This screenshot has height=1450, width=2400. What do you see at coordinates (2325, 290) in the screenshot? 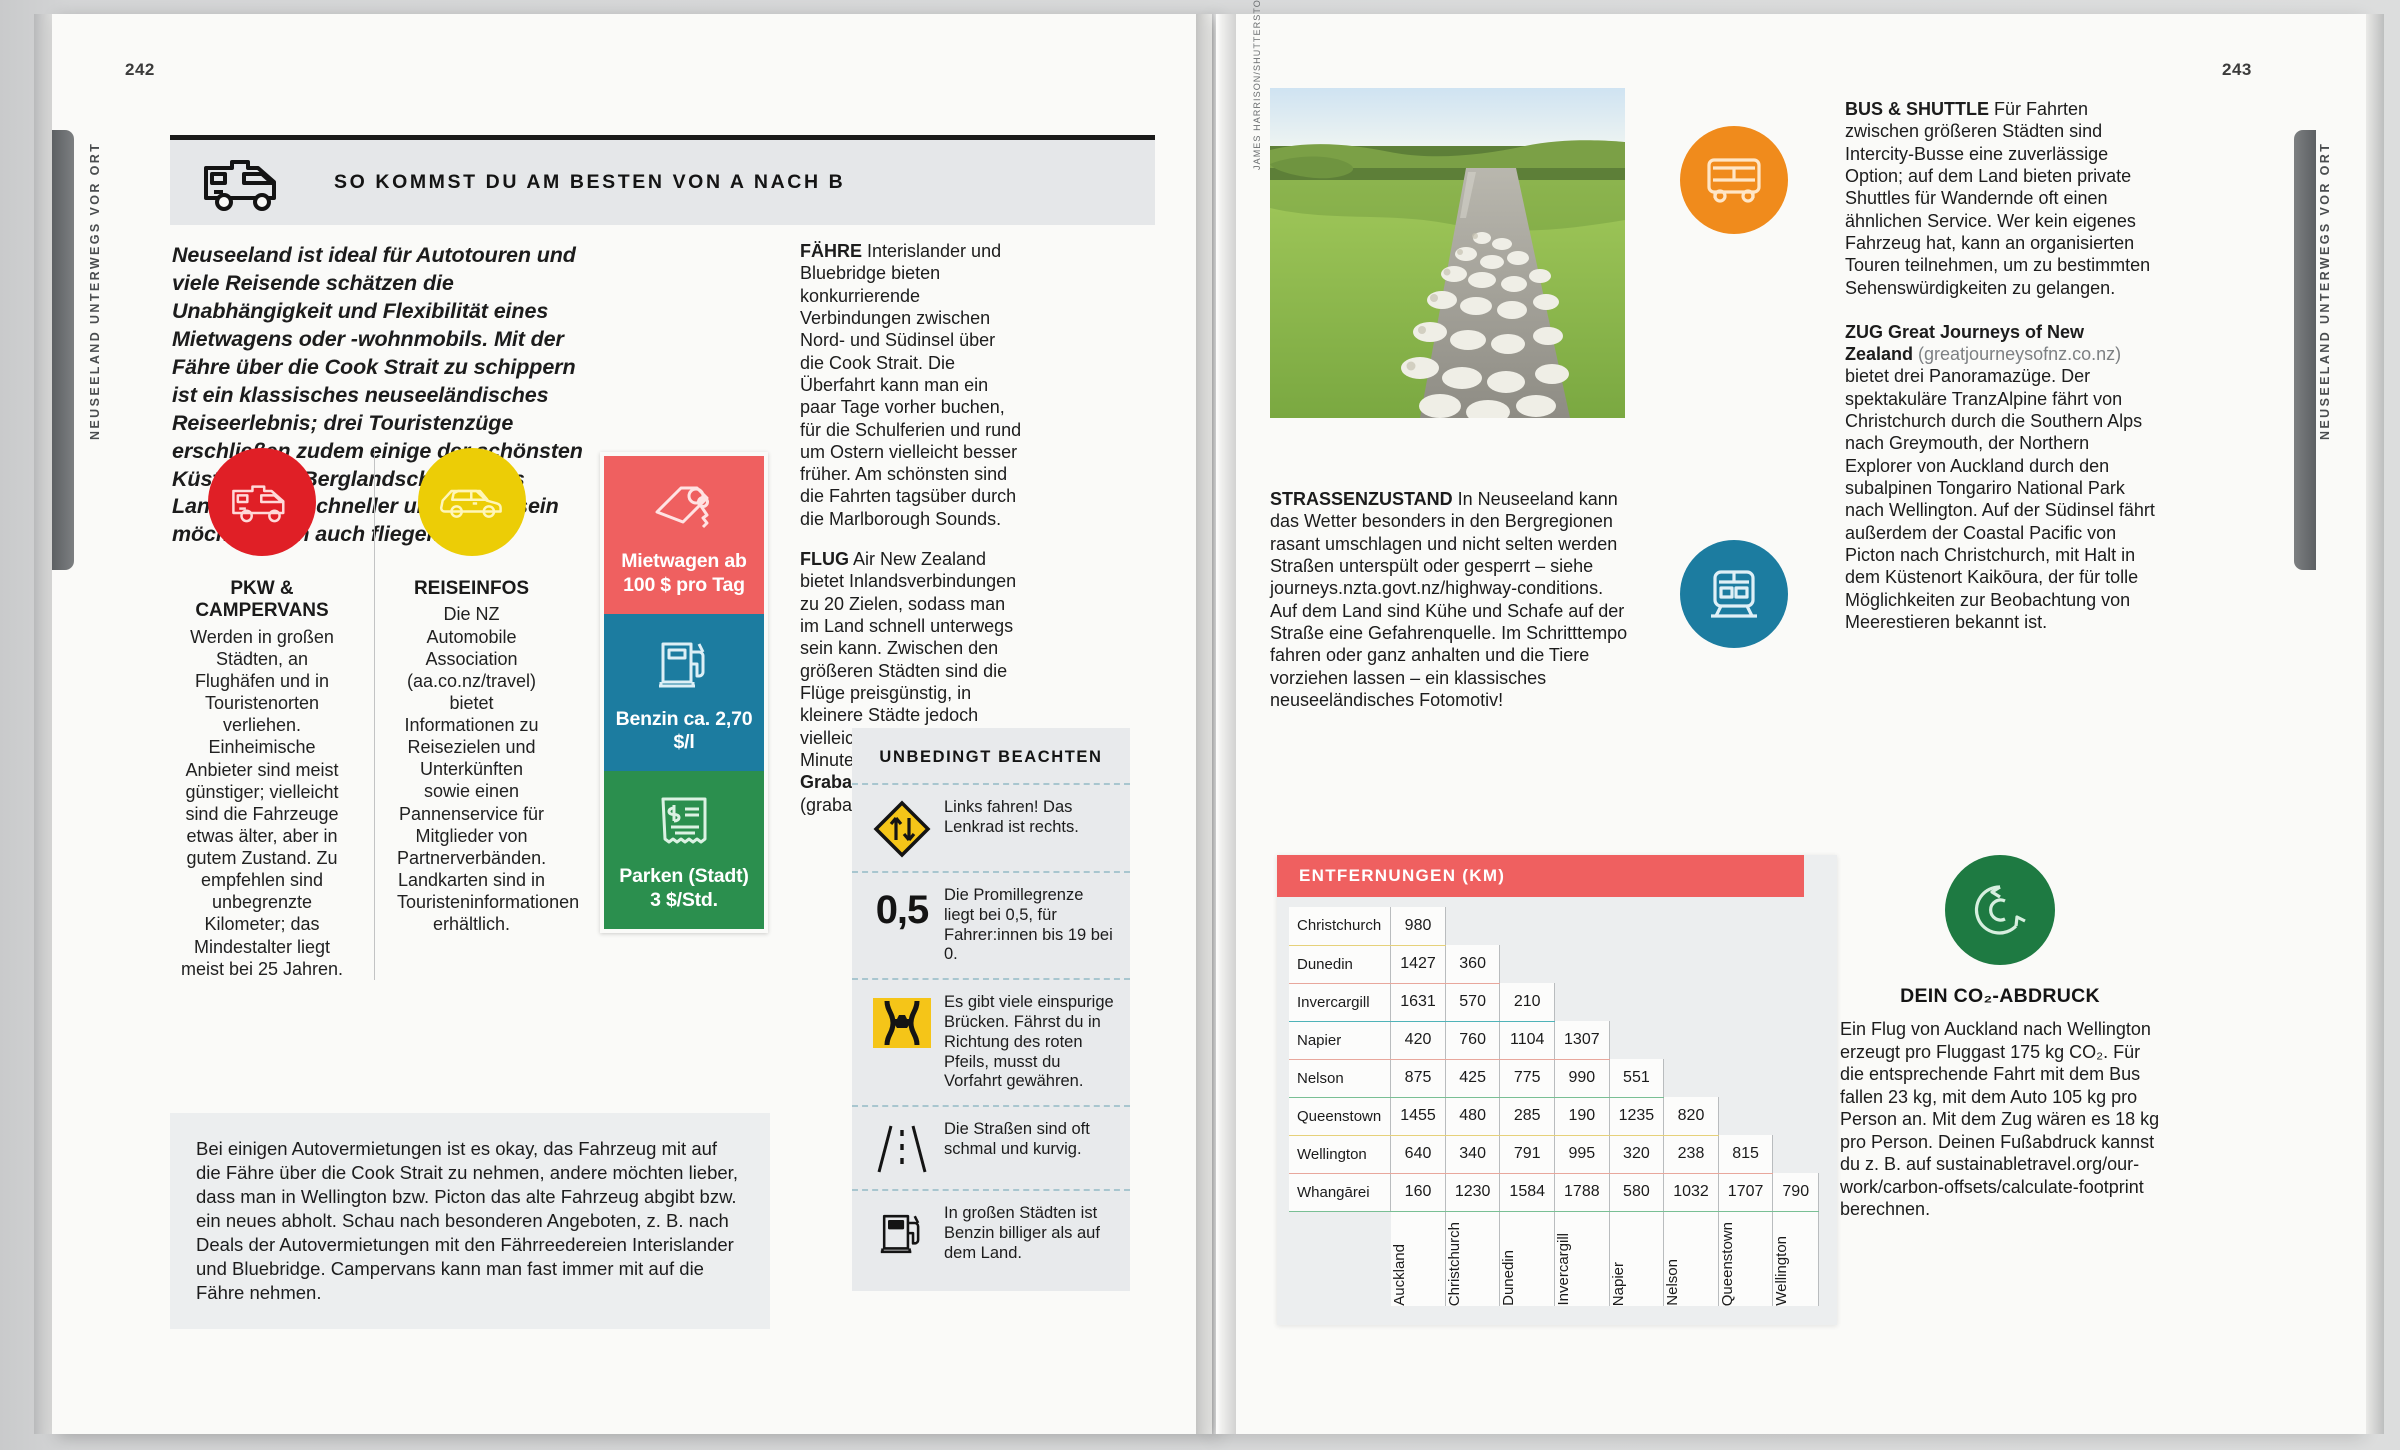
I see `running-head-right: NEUSEELAND UNTERWEGS VOR ORT` at bounding box center [2325, 290].